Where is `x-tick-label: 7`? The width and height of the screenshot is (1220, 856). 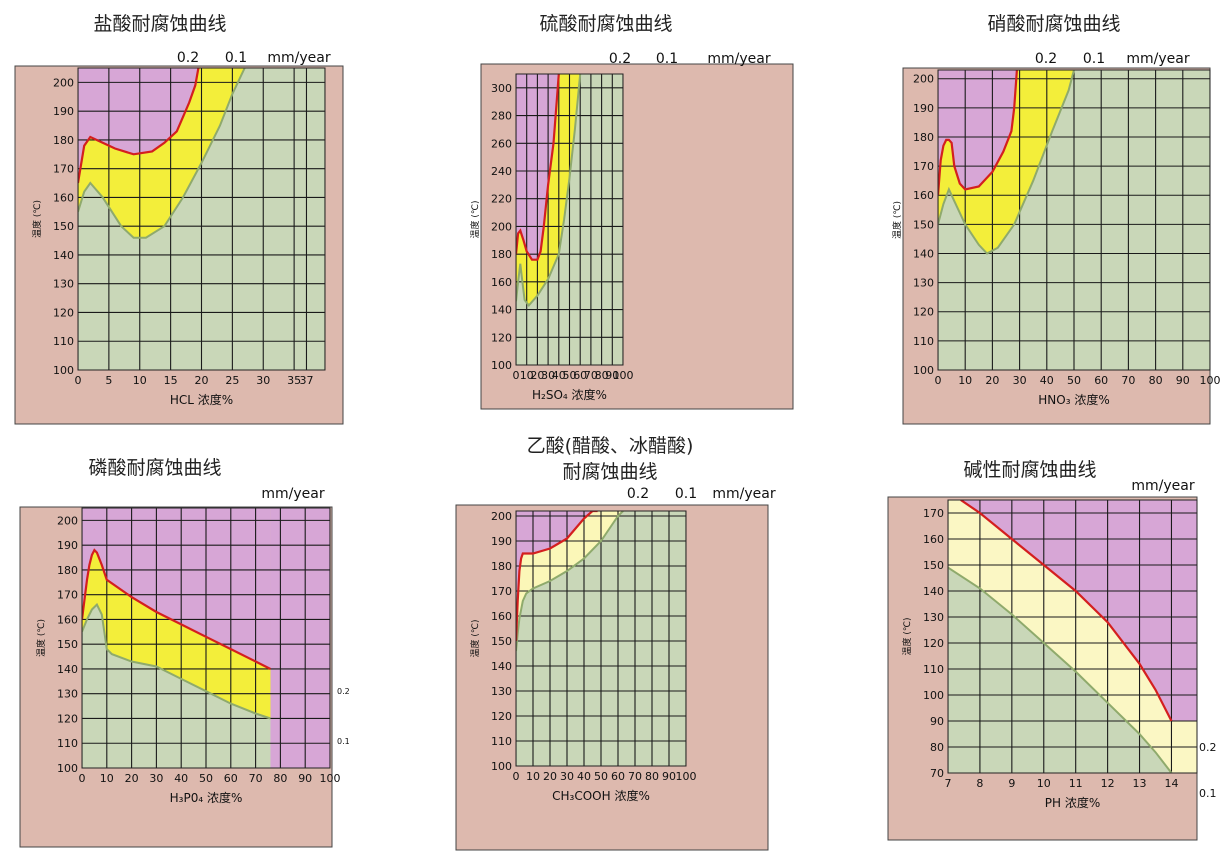
x-tick-label: 7 is located at coordinates (948, 783).